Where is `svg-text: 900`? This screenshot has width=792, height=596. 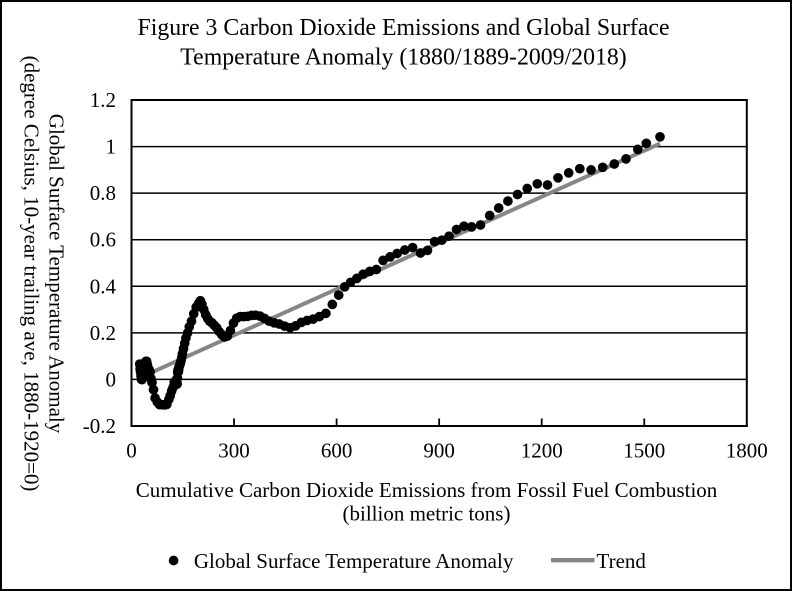
svg-text: 900 is located at coordinates (439, 451).